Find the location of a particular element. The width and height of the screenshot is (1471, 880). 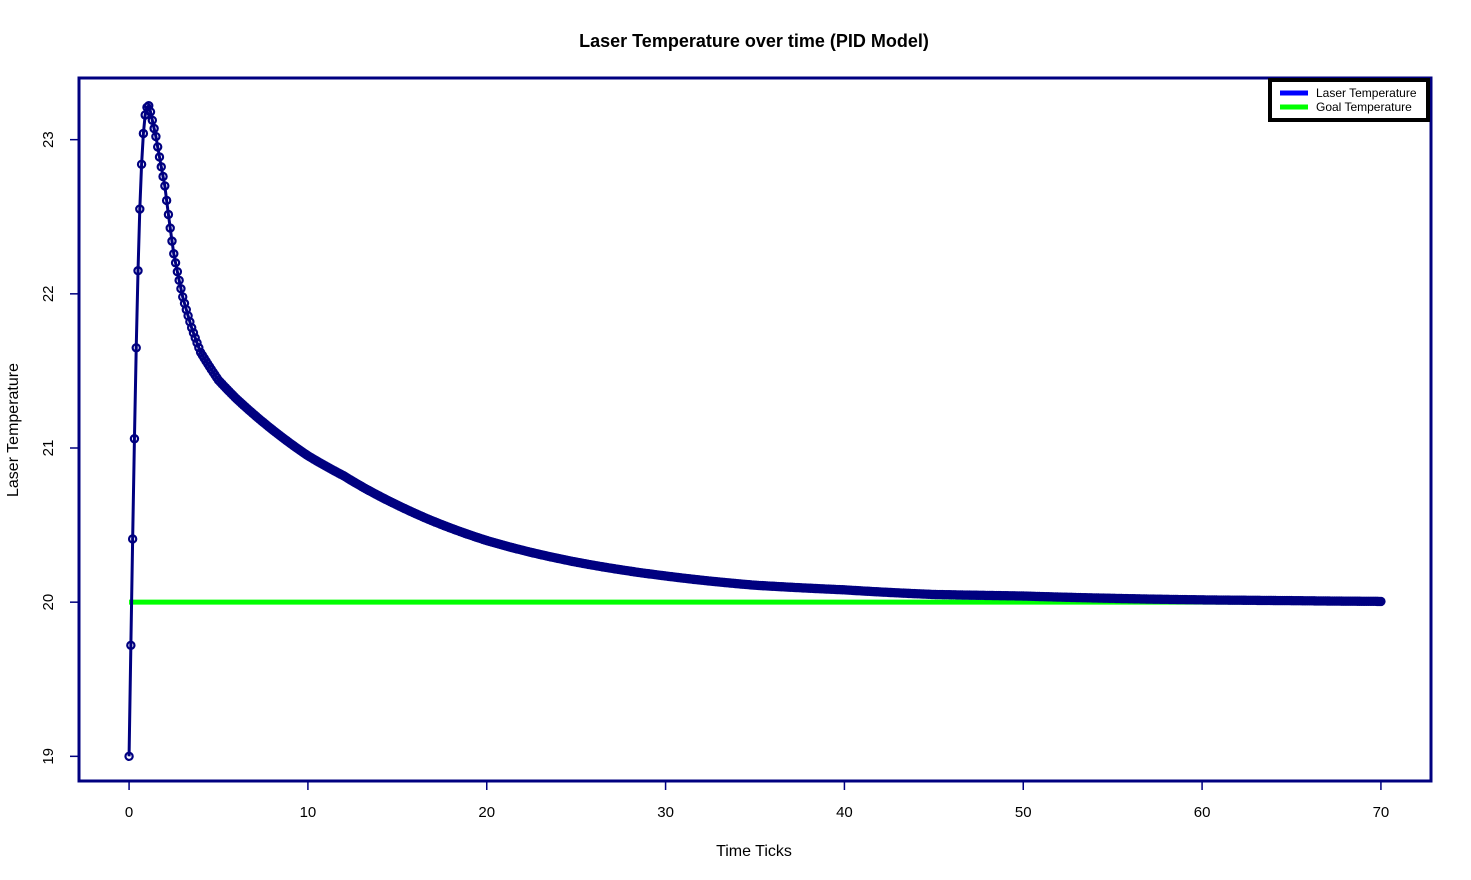

y-axis-label: Laser Temperature is located at coordinates (13, 430).